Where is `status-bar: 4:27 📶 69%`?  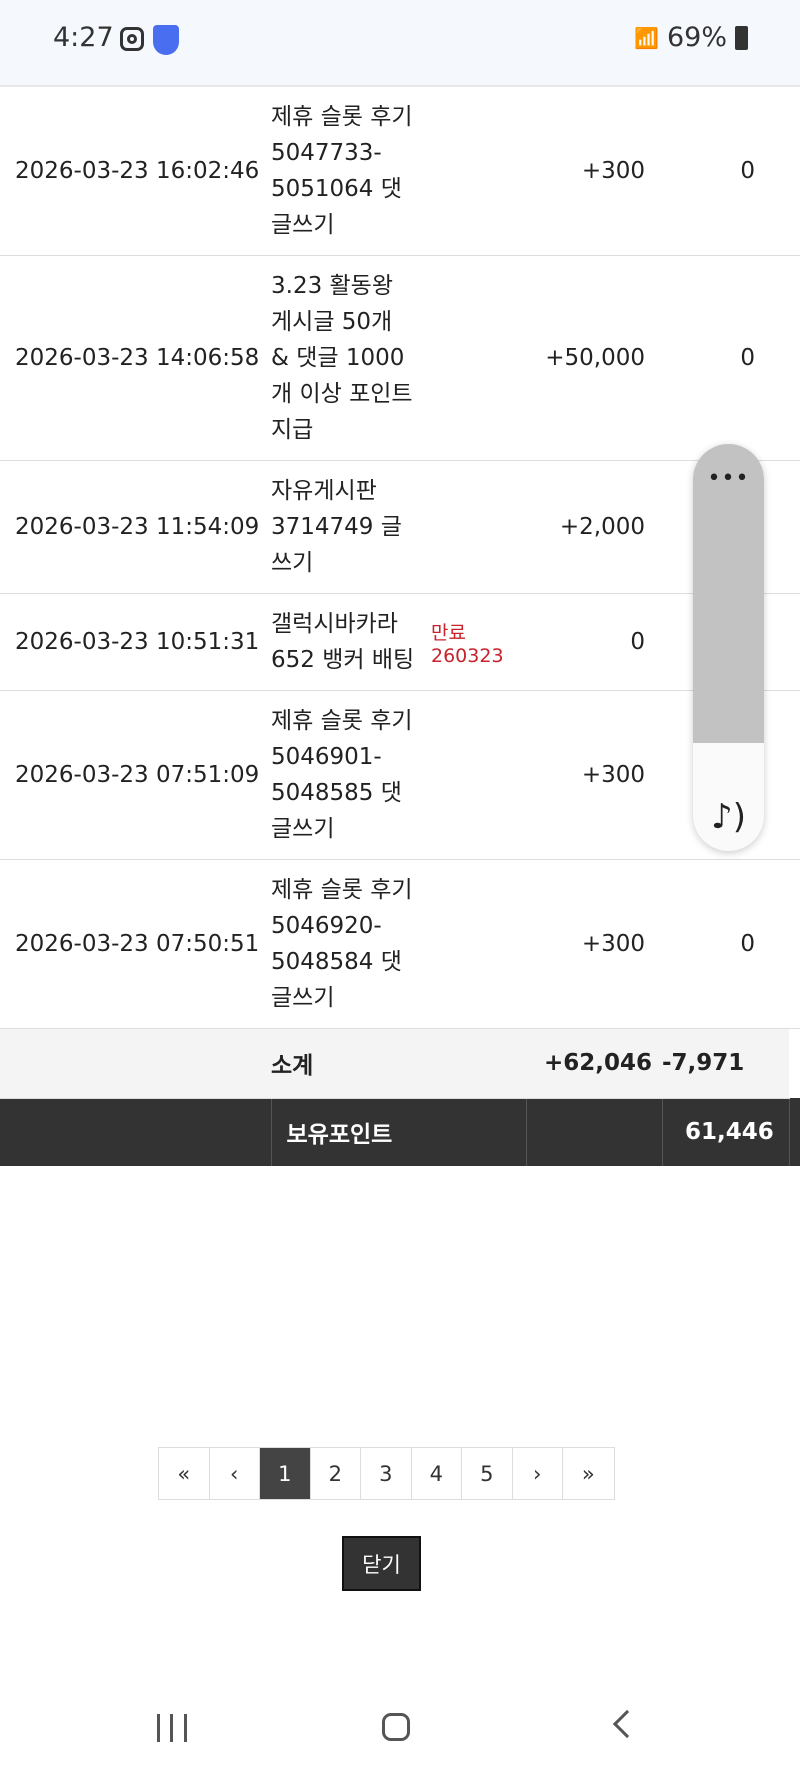
status-bar: 4:27 📶 69% is located at coordinates (400, 43).